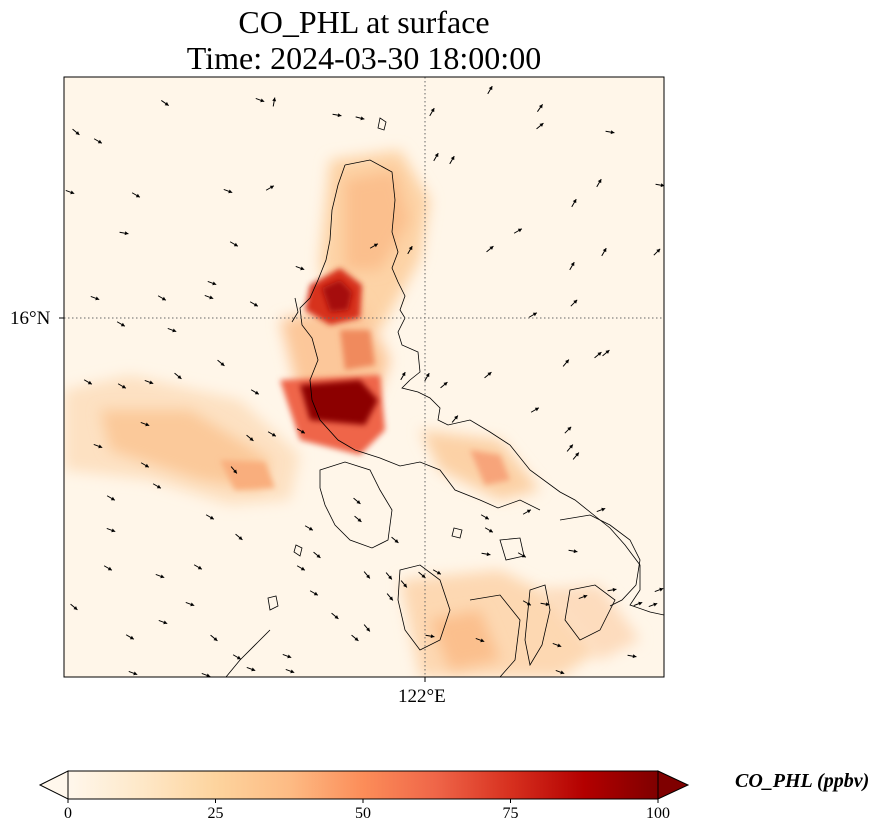 The height and width of the screenshot is (836, 885). Describe the element at coordinates (337, 296) in the screenshot. I see `hotspot-north-core` at that location.